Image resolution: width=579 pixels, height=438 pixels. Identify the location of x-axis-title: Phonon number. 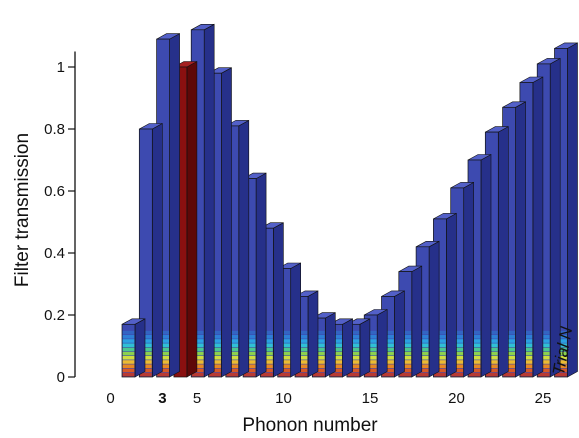
(310, 425).